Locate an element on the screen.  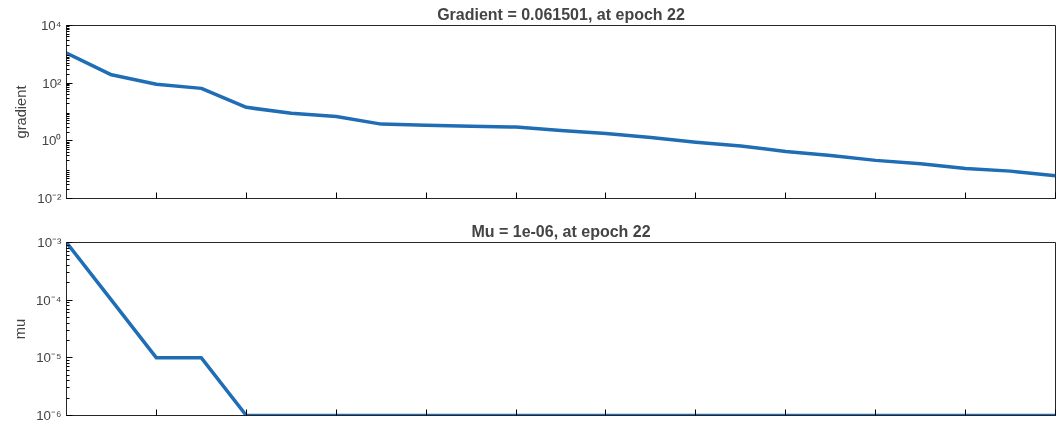
y-tick-label: 10⁴ is located at coordinates (51, 25).